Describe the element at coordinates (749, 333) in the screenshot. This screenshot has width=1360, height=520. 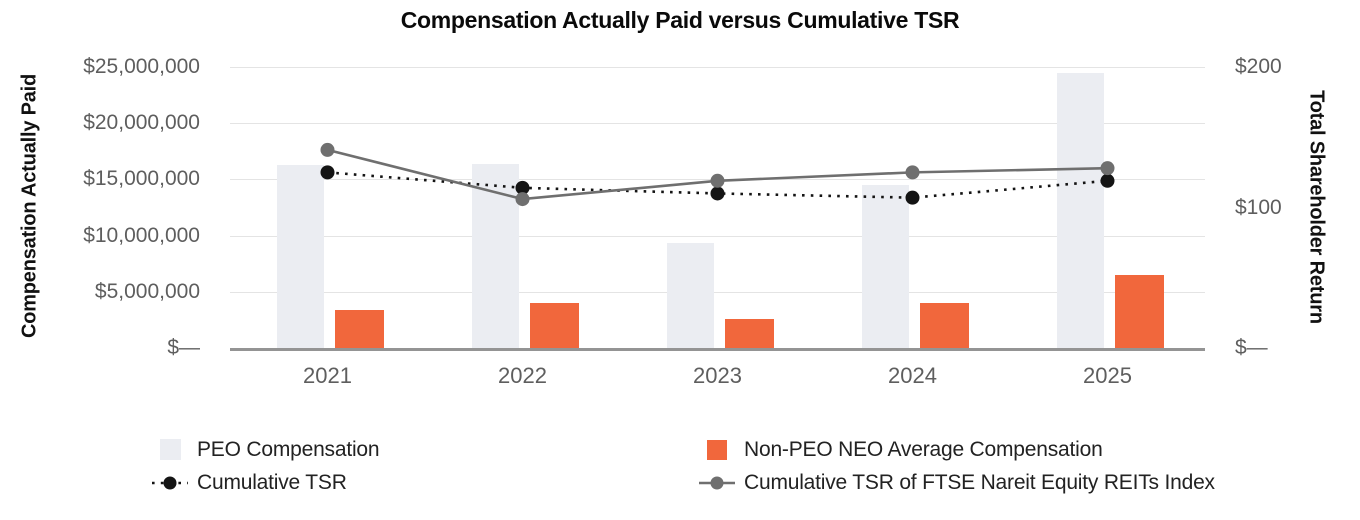
I see `neo-bar-2023` at that location.